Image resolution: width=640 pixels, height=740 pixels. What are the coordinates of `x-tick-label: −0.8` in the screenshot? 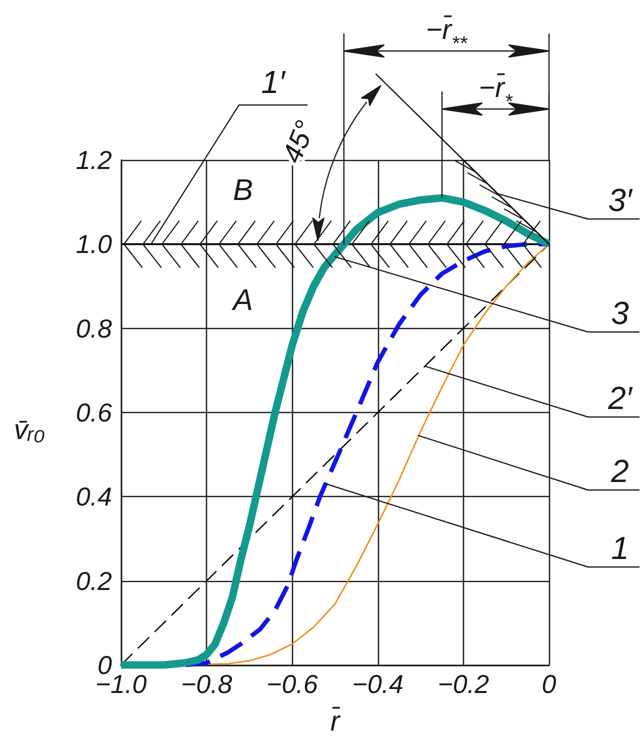 It's located at (206, 684).